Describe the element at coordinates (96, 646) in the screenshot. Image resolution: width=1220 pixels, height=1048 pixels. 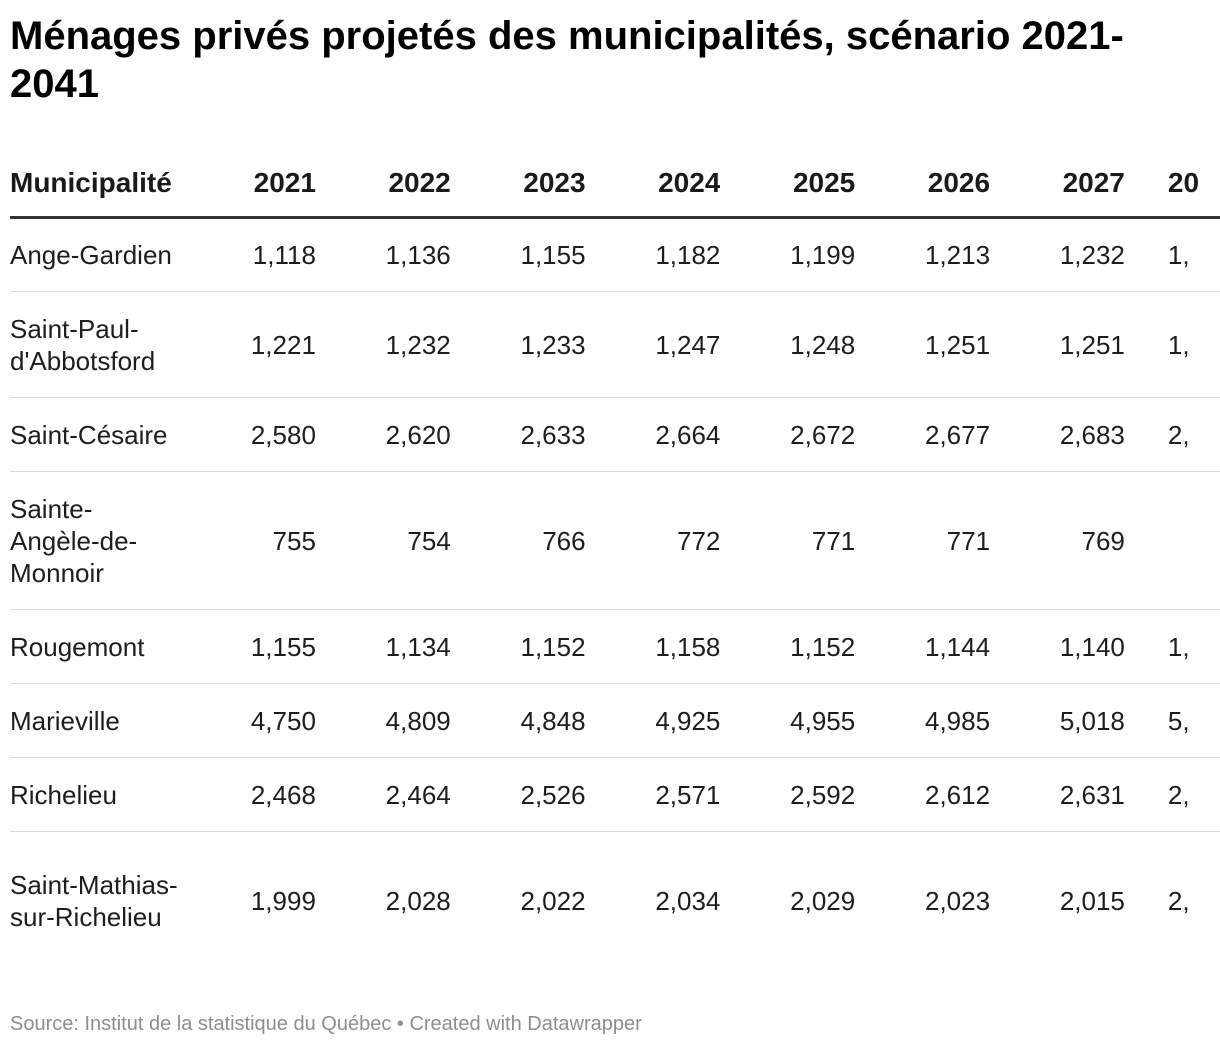
I see `row-municipality-name: Rougemont` at that location.